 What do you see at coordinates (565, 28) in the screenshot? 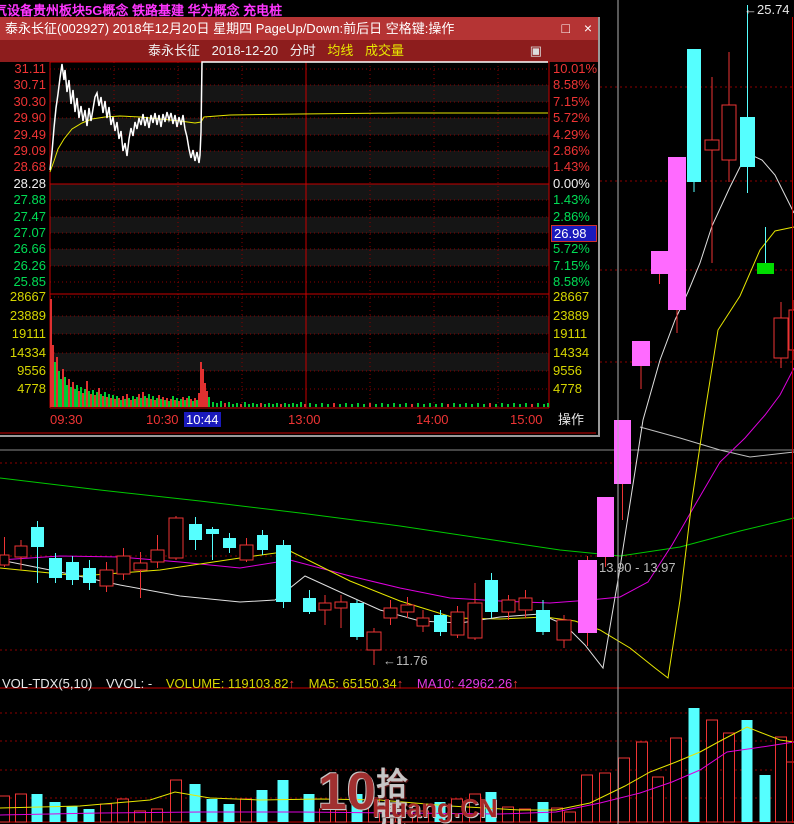
I see `maximize-icon: □` at bounding box center [565, 28].